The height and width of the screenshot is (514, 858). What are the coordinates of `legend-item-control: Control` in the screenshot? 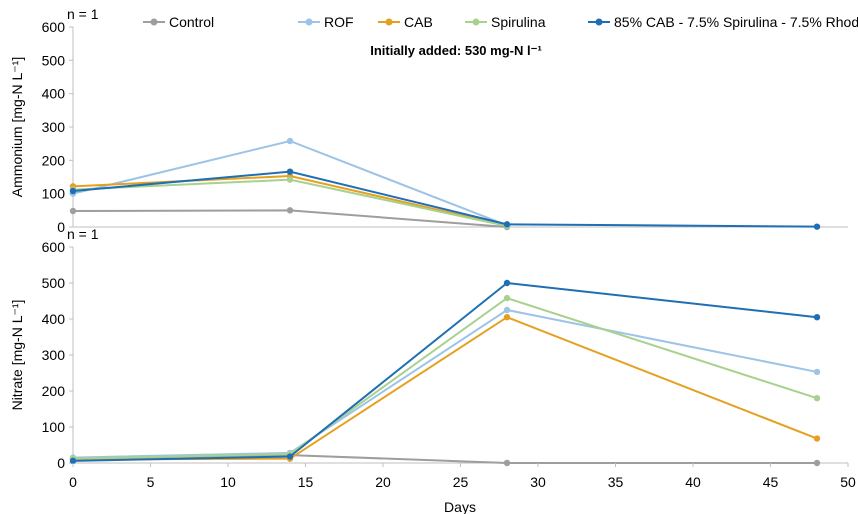 It's located at (178, 22).